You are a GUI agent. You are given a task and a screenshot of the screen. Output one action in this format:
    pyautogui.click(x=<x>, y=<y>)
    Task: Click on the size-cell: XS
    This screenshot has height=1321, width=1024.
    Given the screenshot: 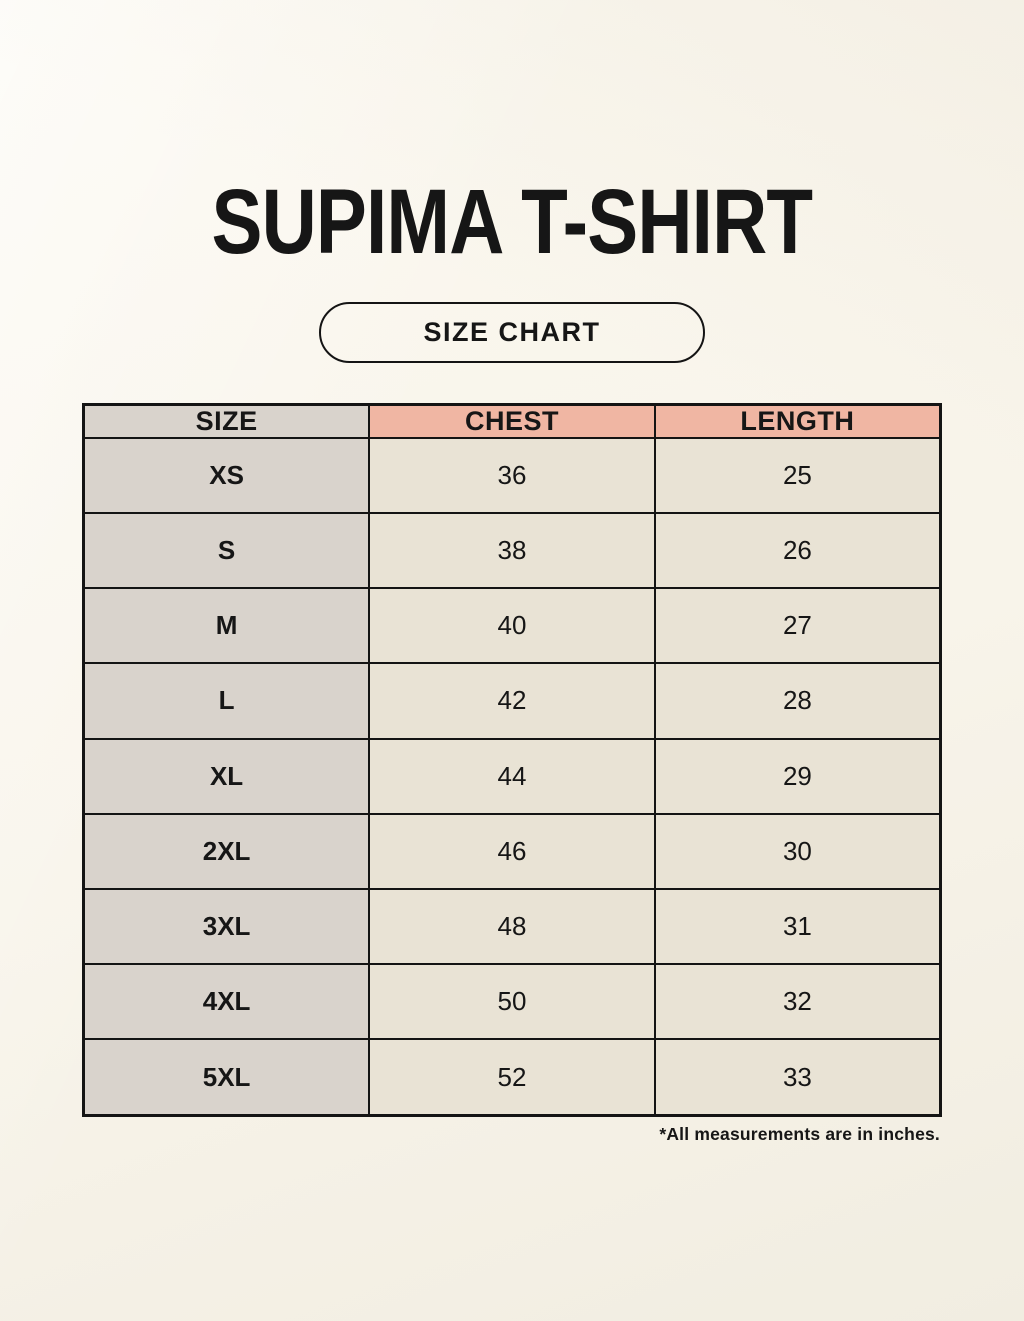 What is the action you would take?
    pyautogui.click(x=226, y=475)
    